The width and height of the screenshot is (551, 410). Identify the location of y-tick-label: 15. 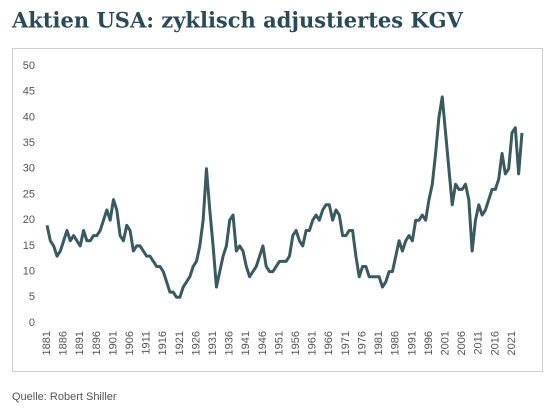
(29, 246).